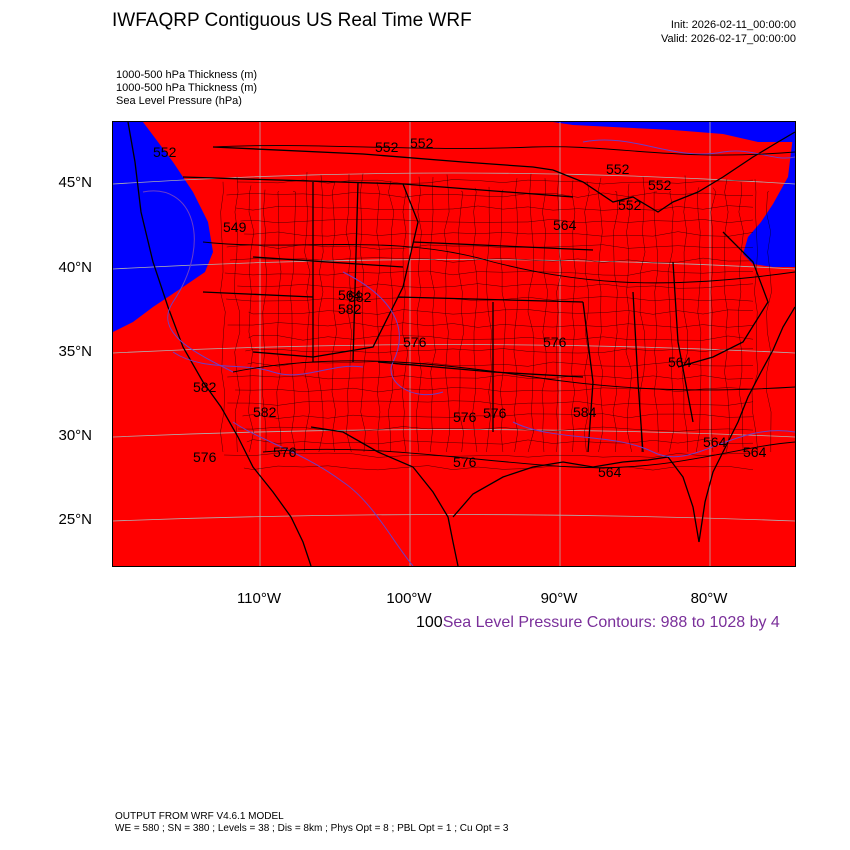 This screenshot has width=850, height=850. I want to click on legend-sea-level-pressure: Sea Level Pressure (hPa), so click(179, 101).